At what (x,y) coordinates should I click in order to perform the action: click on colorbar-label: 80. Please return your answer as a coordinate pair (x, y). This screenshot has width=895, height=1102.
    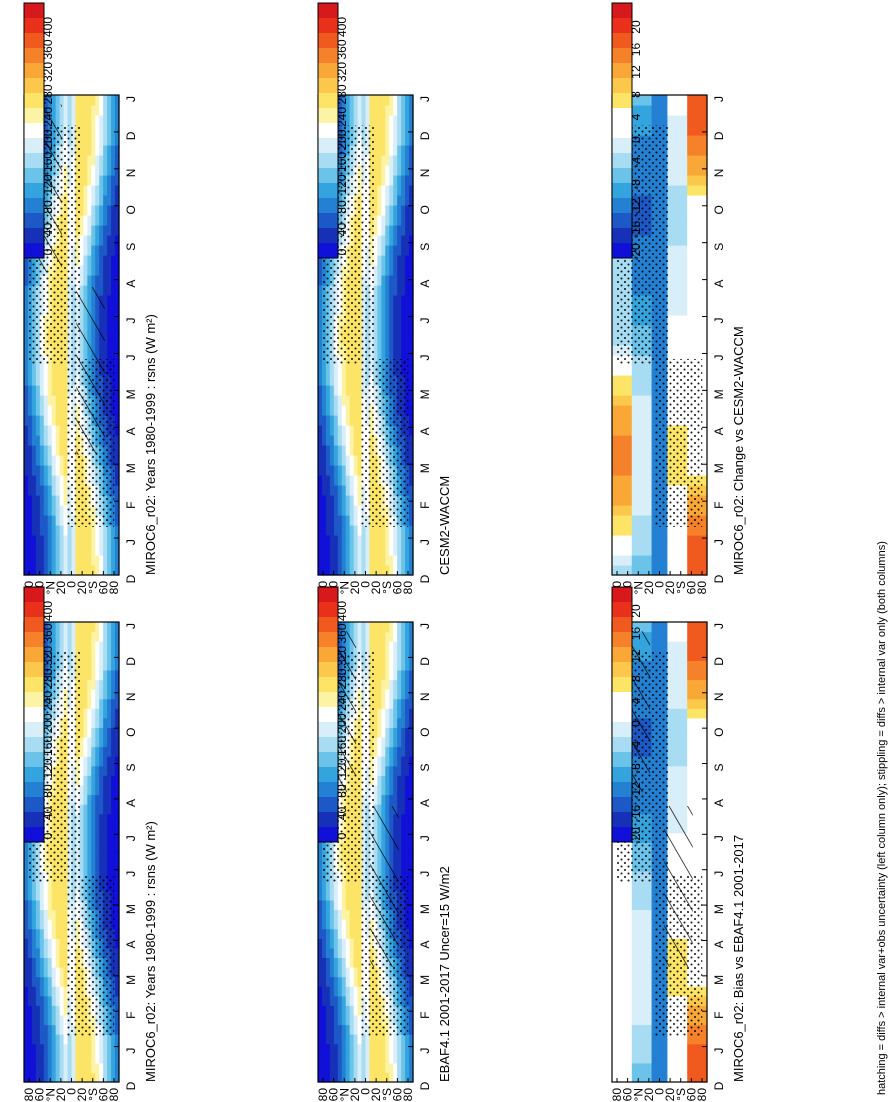
    Looking at the image, I should click on (48, 791).